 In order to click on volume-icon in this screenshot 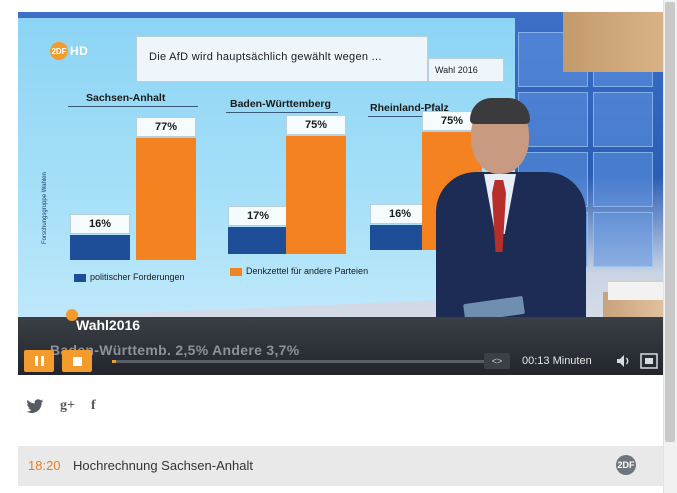, I will do `click(624, 361)`.